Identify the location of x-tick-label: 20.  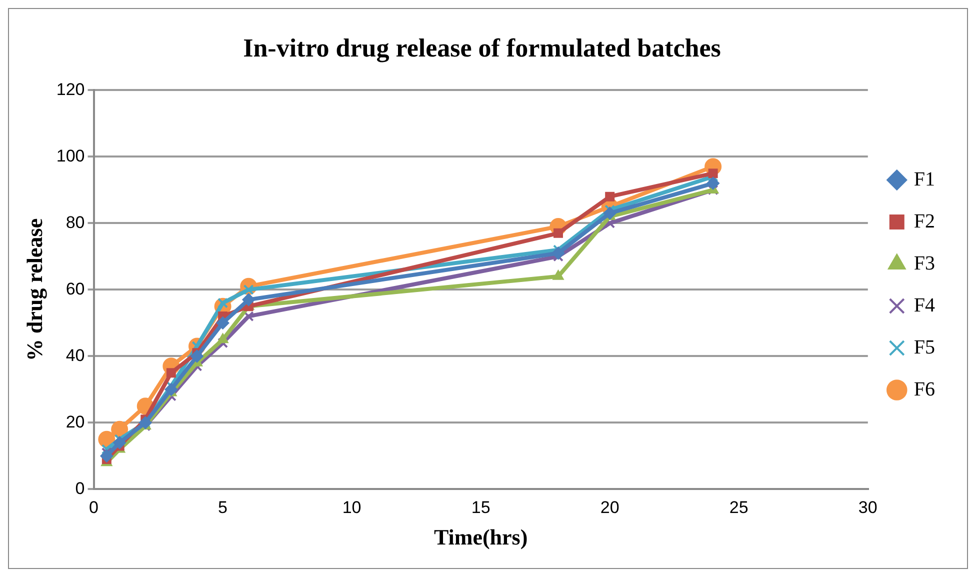
(610, 508).